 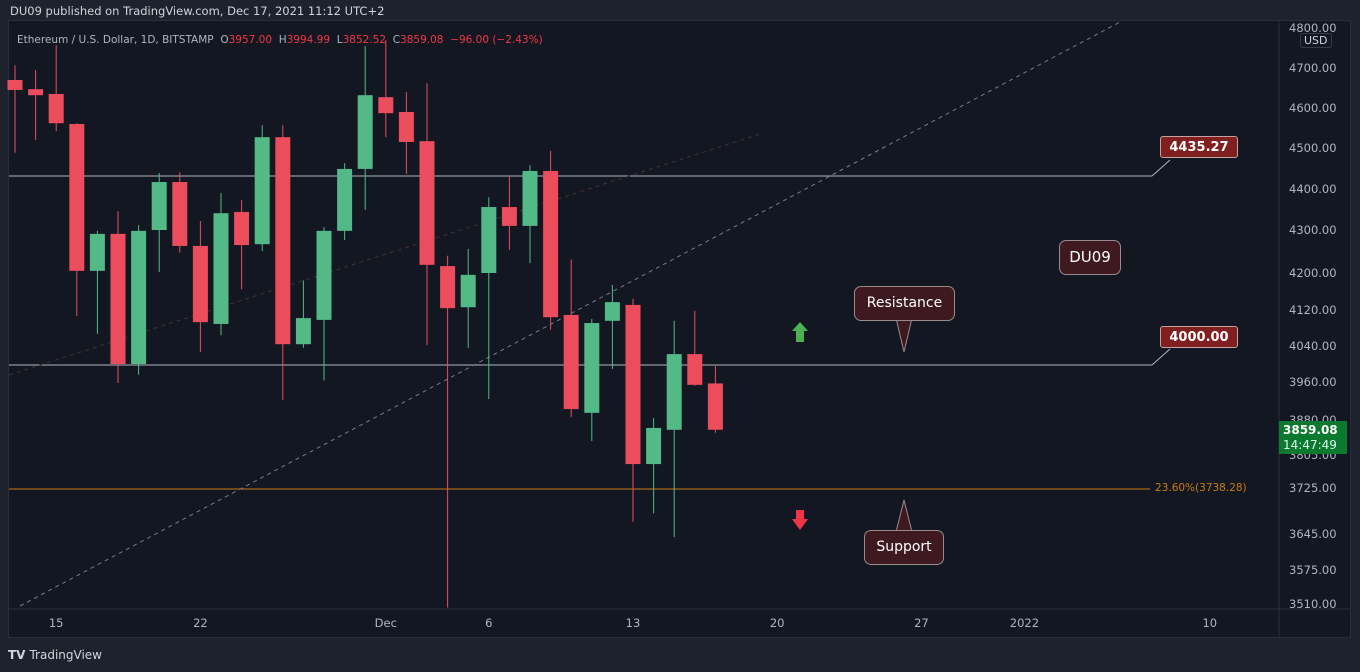 I want to click on price-tick-label: 3645.00, so click(x=1313, y=534).